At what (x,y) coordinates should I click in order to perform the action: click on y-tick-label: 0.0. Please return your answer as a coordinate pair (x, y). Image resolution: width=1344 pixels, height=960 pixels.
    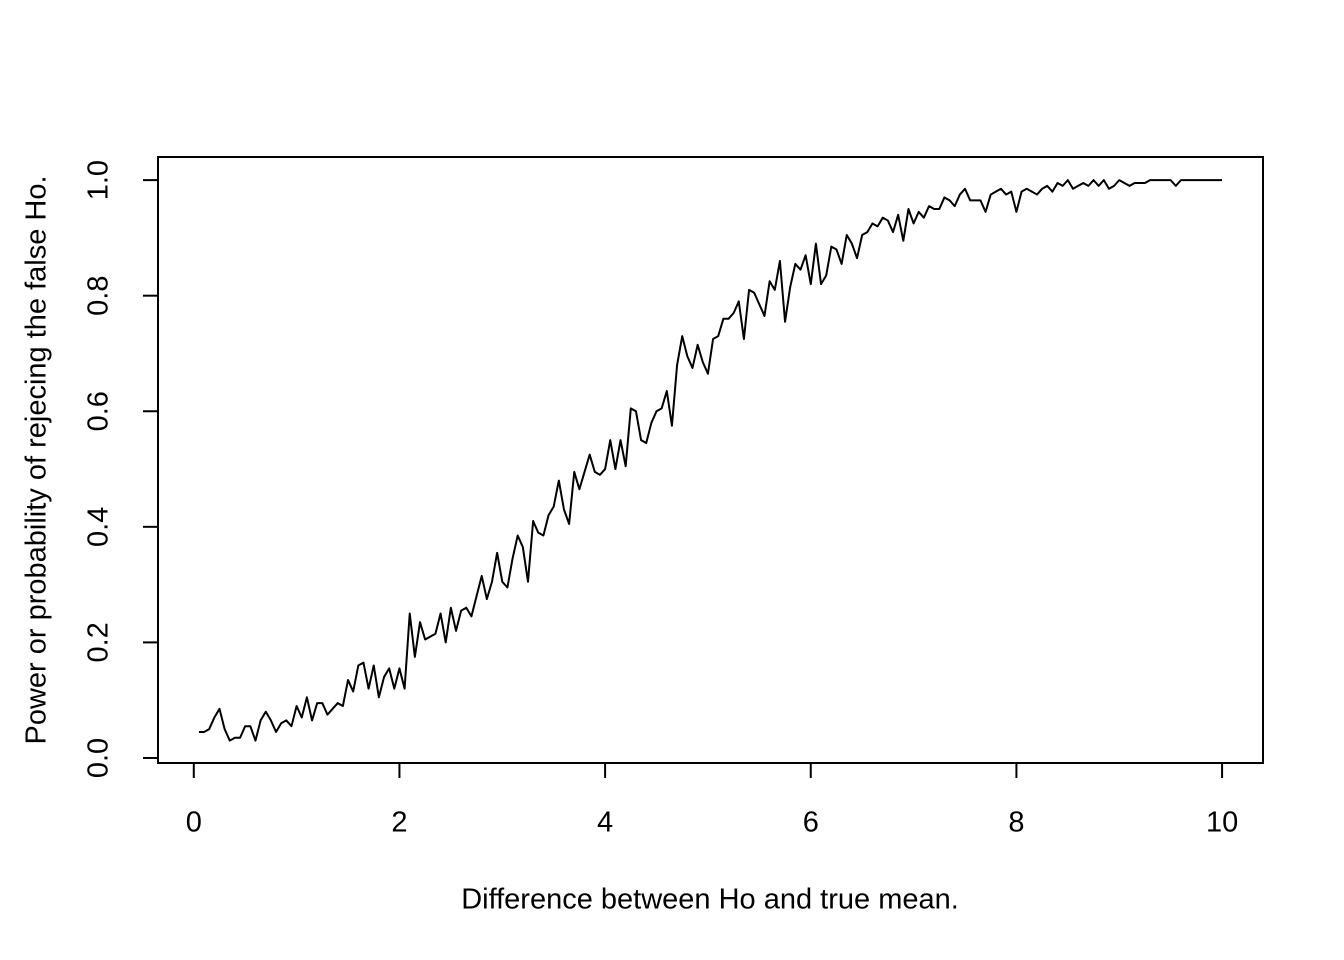
    Looking at the image, I should click on (99, 758).